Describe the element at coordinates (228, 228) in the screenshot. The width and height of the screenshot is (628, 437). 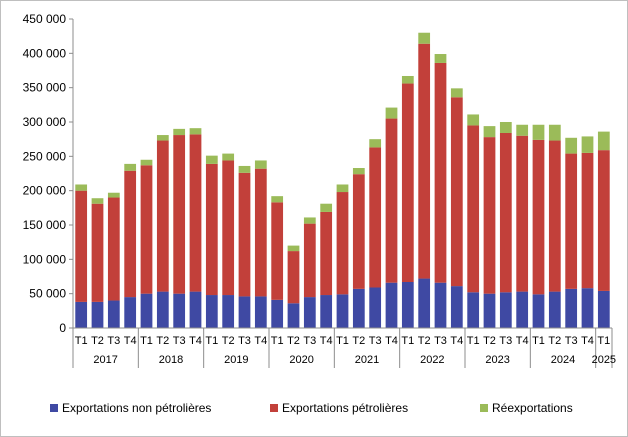
I see `bar-segment-s1-q9` at that location.